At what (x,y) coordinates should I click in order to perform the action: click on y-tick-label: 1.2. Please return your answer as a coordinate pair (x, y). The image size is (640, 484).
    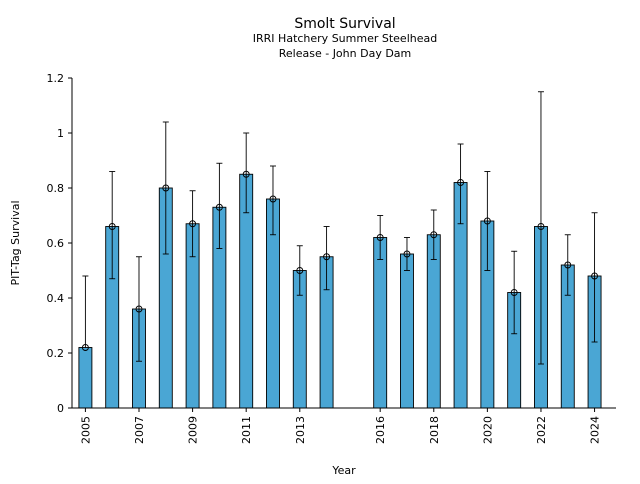
    Looking at the image, I should click on (56, 78).